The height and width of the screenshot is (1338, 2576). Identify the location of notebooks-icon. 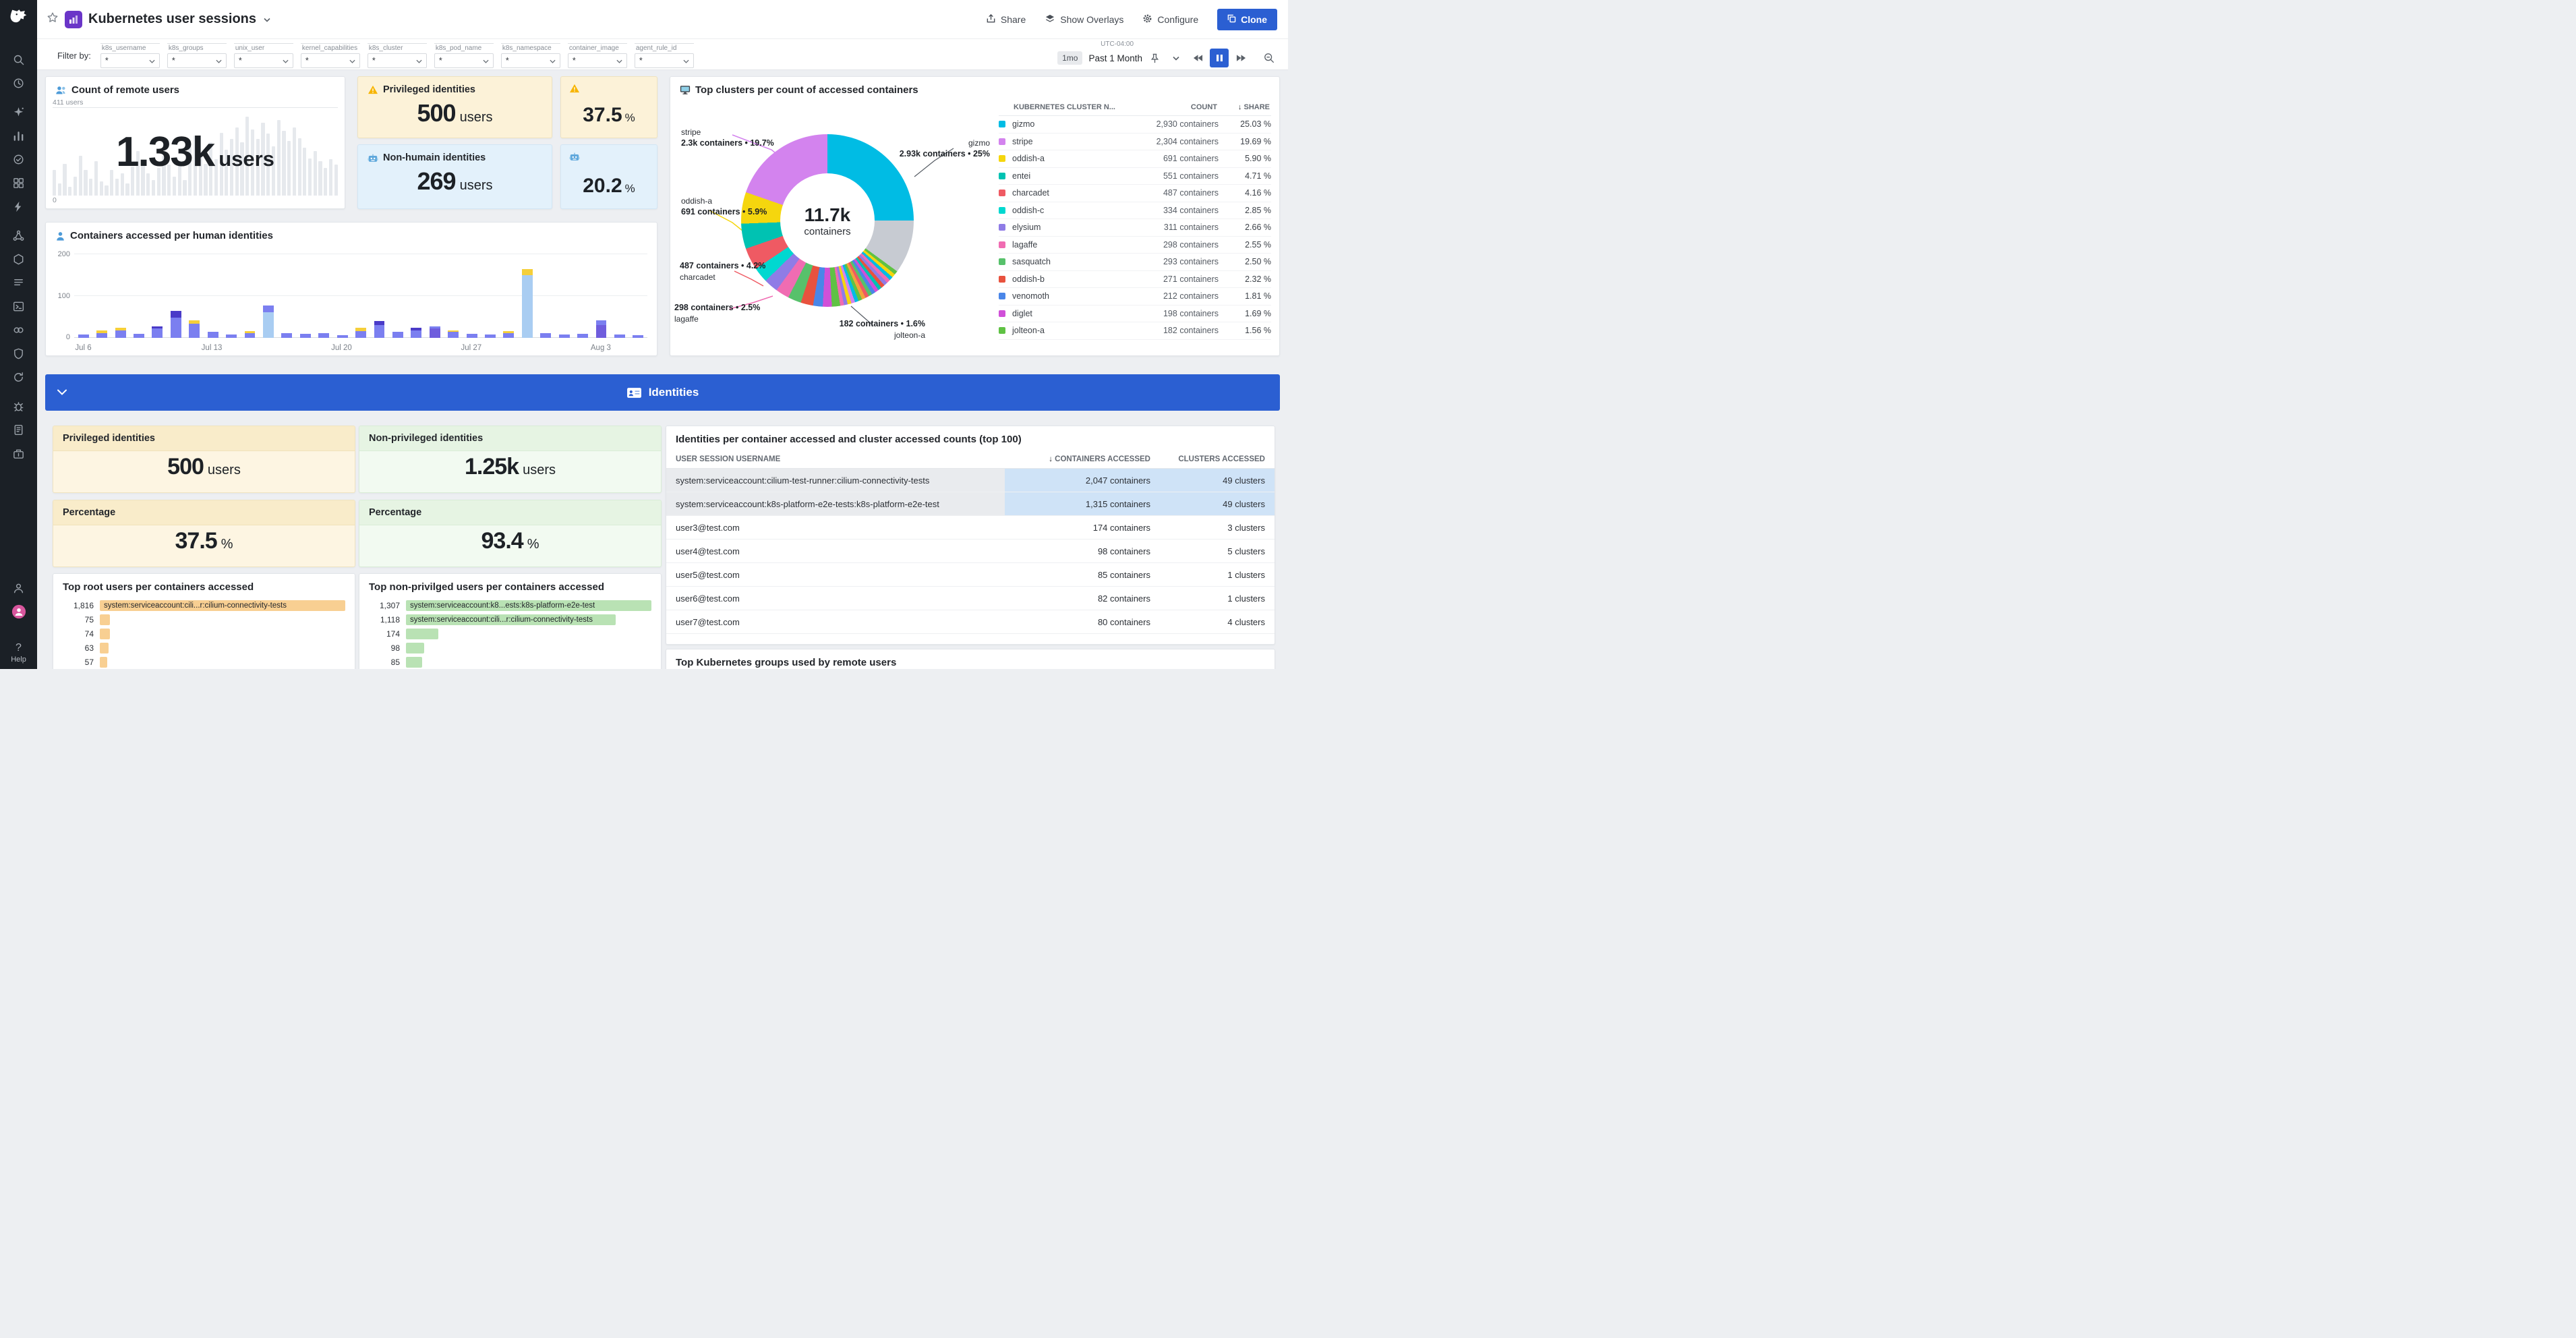
(19, 430).